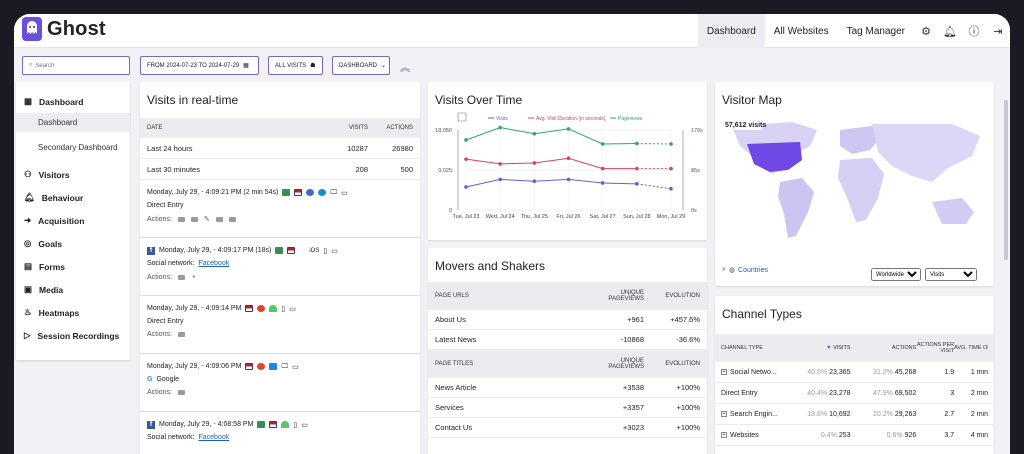  I want to click on calendar-icon: ▦, so click(246, 65).